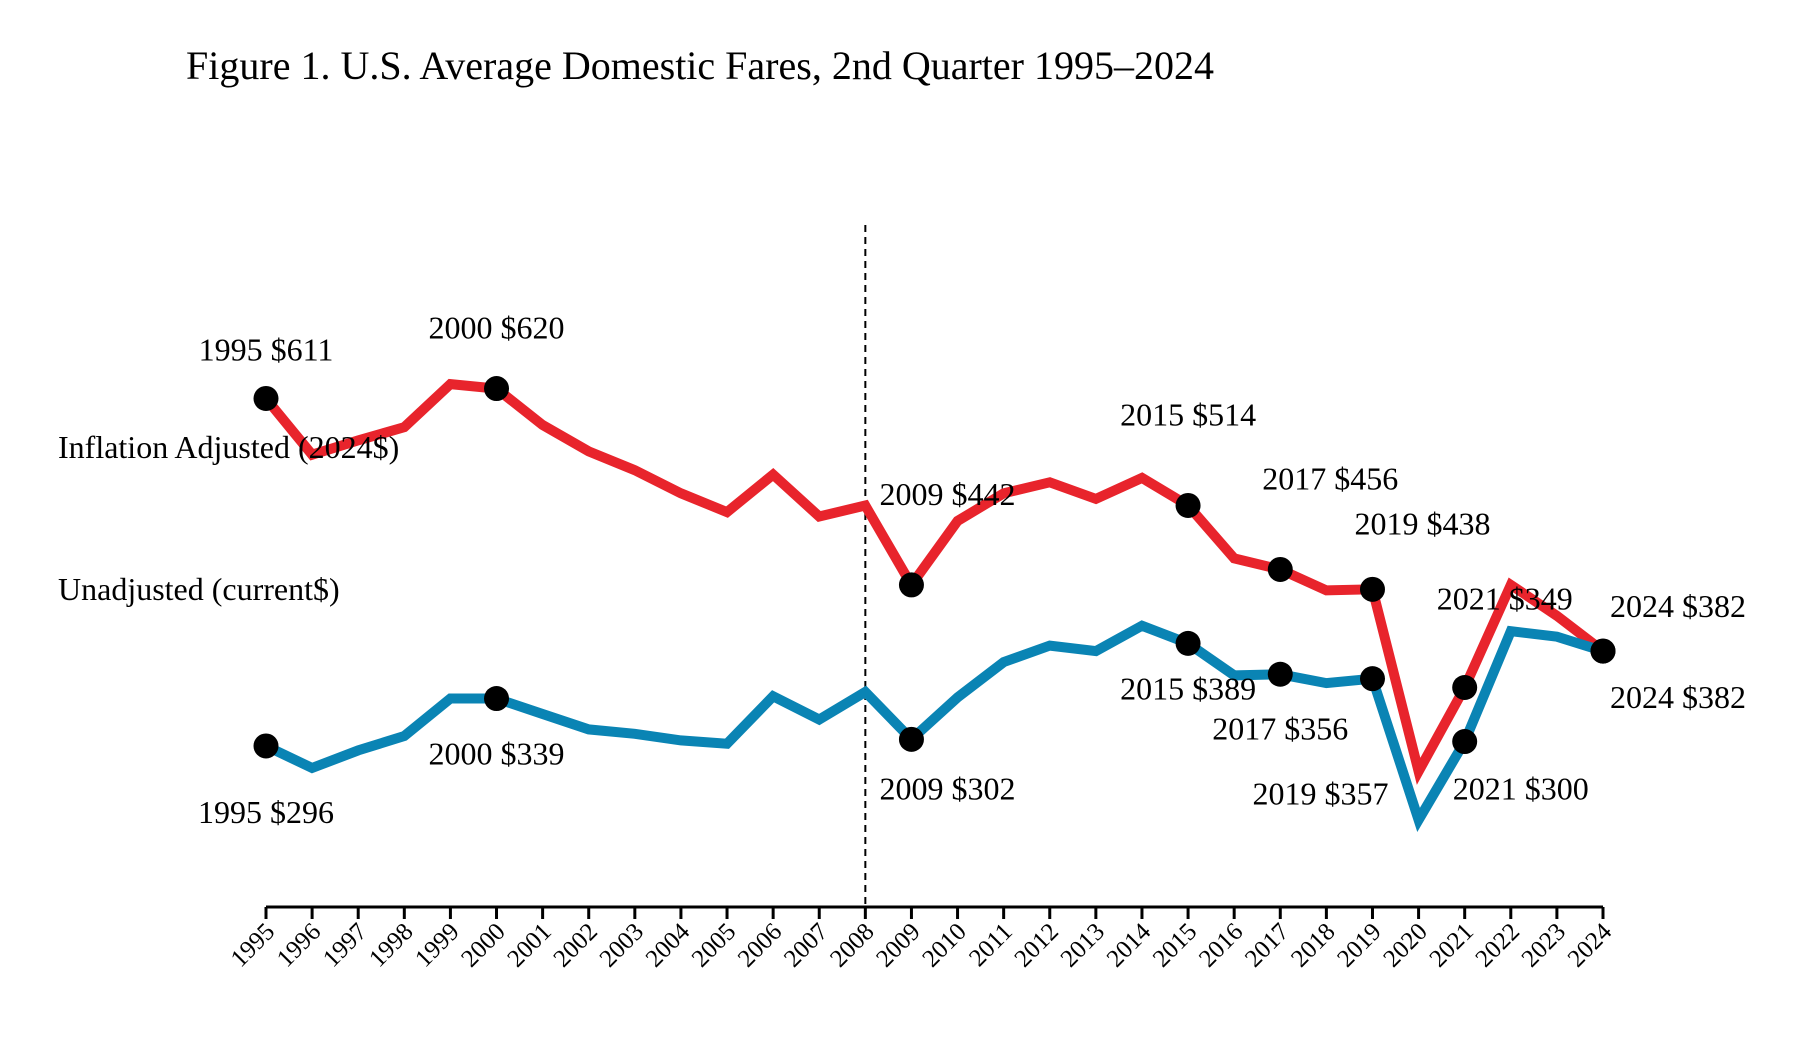 The width and height of the screenshot is (1800, 1042). What do you see at coordinates (1359, 945) in the screenshot?
I see `x-tick-label: 2019` at bounding box center [1359, 945].